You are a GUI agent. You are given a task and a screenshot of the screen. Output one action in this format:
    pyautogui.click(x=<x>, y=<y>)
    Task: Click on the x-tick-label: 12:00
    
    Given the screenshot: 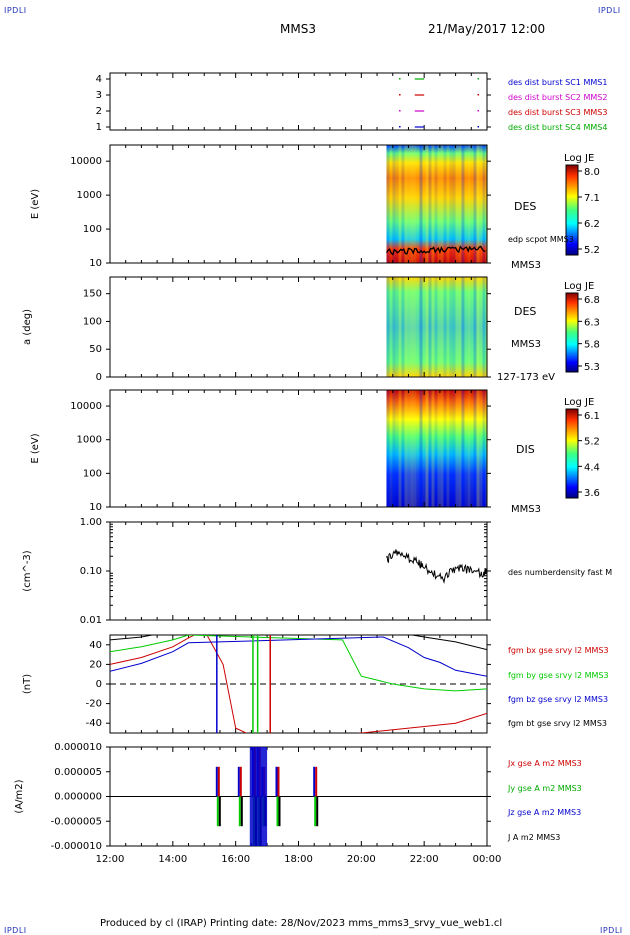 What is the action you would take?
    pyautogui.click(x=110, y=859)
    